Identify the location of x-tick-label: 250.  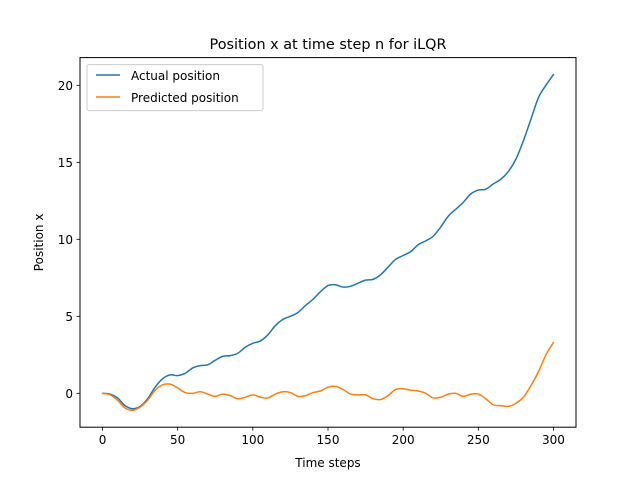
(478, 440).